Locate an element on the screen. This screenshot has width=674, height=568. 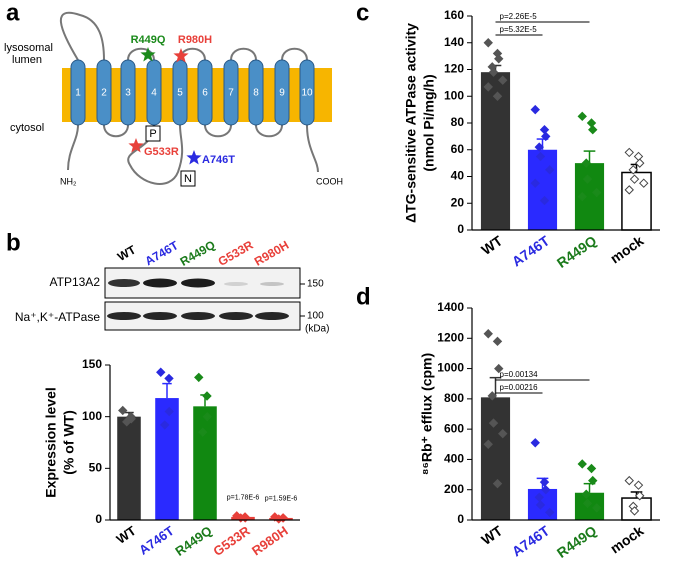
protein-loop is located at coordinates (189, 98).